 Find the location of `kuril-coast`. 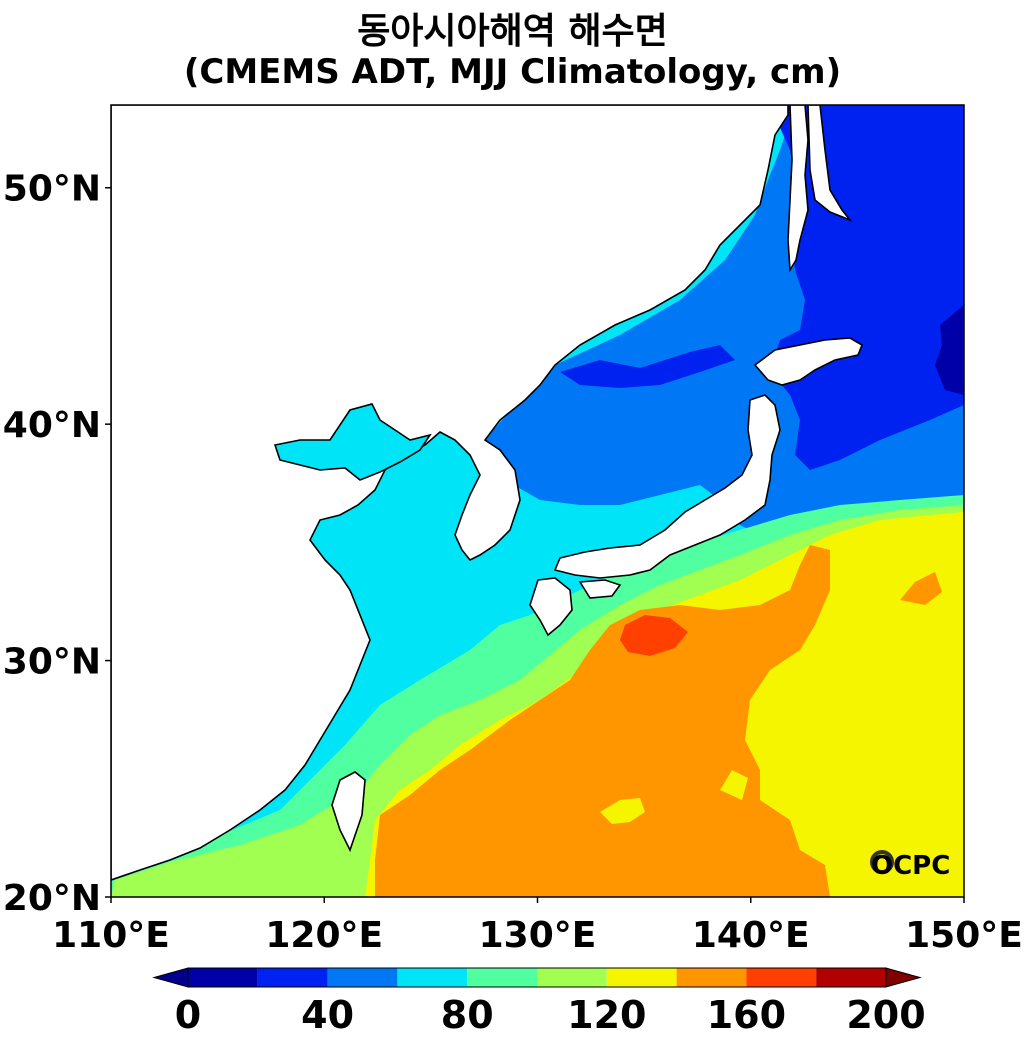

kuril-coast is located at coordinates (830, 163).